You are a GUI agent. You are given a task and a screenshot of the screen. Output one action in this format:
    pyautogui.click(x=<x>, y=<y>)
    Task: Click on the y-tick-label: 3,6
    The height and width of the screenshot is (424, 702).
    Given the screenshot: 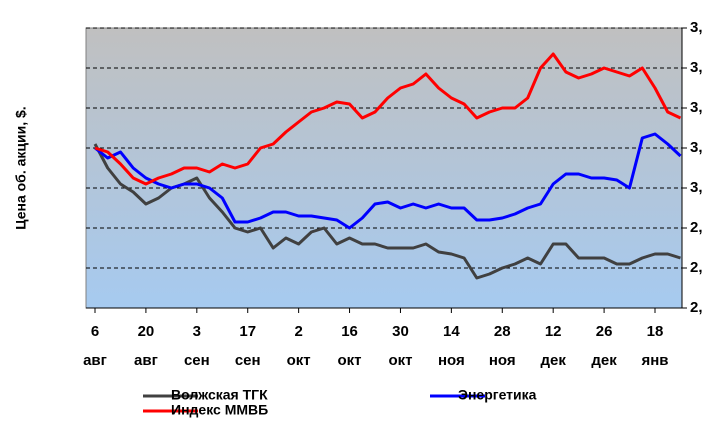 What is the action you would take?
    pyautogui.click(x=696, y=67)
    